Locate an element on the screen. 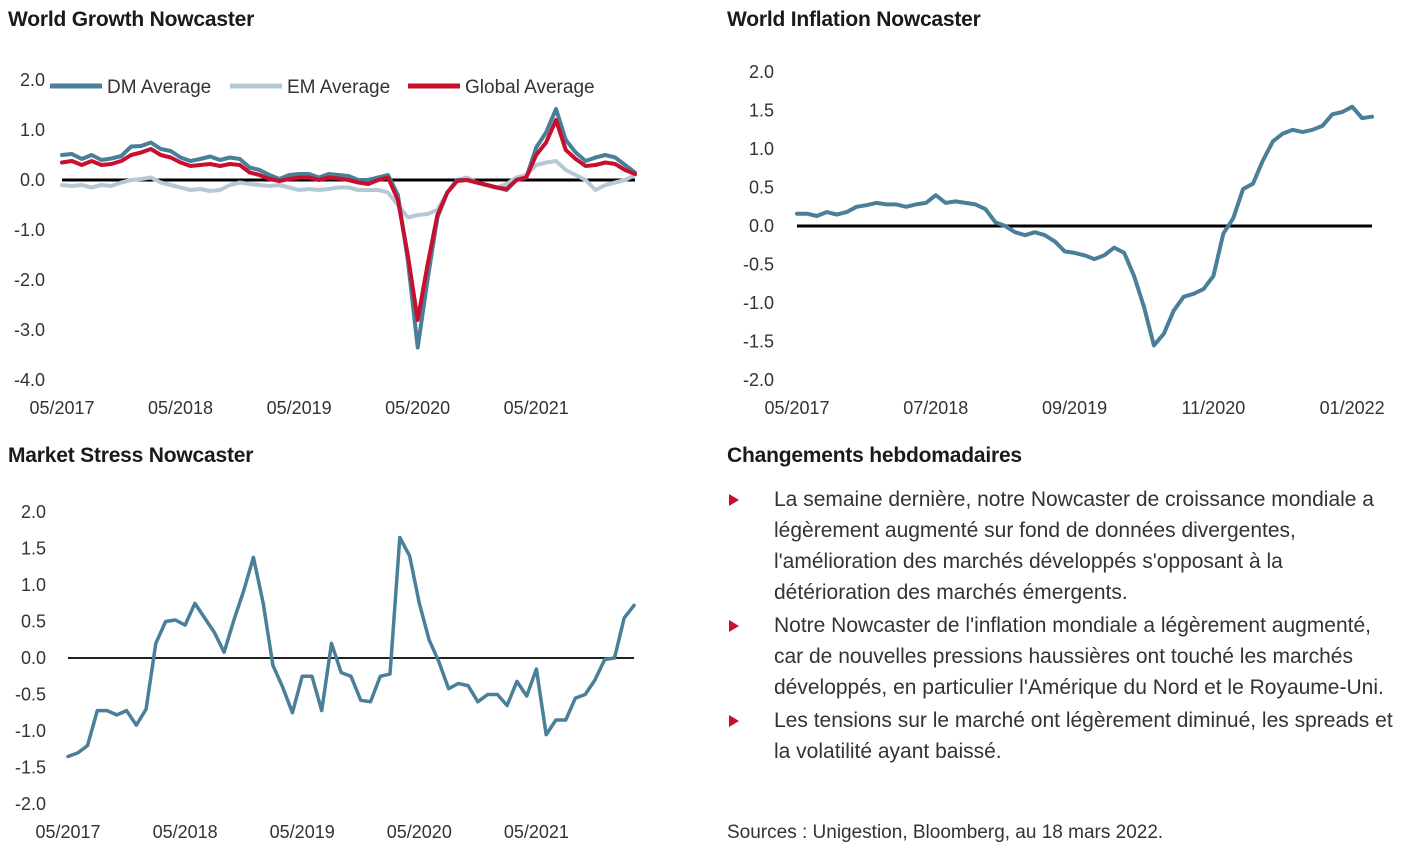  x-tick-label: 09/2019 is located at coordinates (1074, 408).